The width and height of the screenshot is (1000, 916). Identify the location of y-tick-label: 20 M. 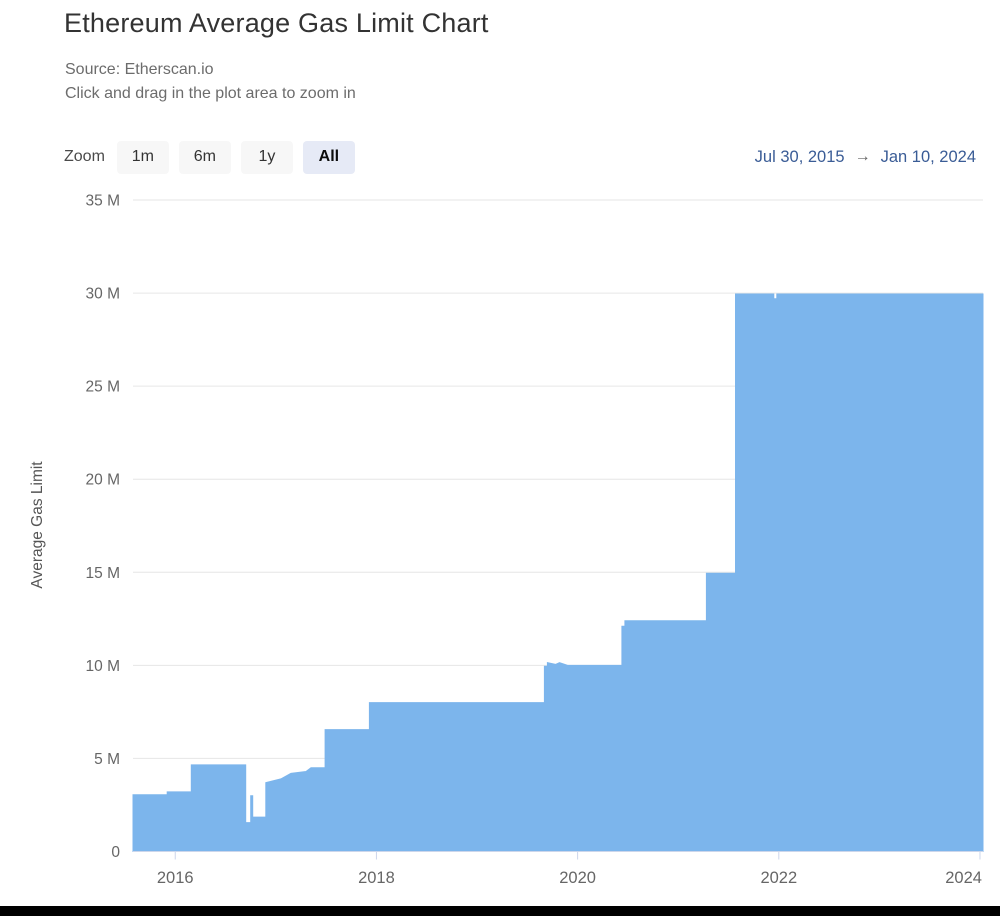
(103, 480).